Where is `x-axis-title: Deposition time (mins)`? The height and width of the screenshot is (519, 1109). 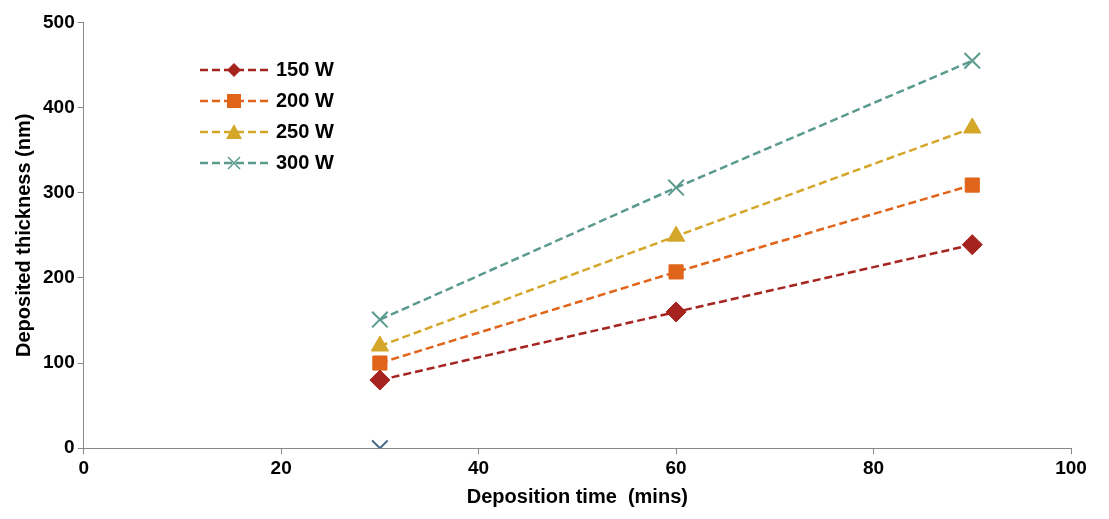 x-axis-title: Deposition time (mins) is located at coordinates (577, 495).